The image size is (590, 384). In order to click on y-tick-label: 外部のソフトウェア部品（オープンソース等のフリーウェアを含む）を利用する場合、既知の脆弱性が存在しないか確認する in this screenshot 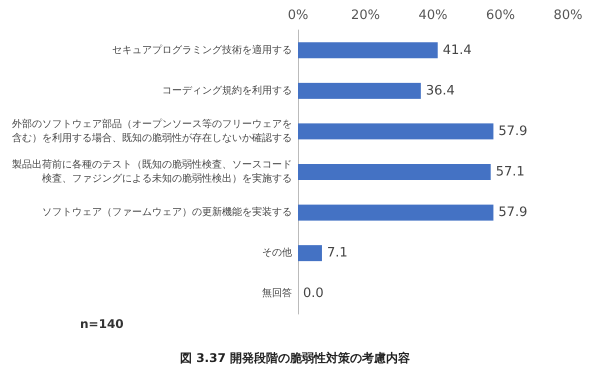, I will do `click(152, 131)`.